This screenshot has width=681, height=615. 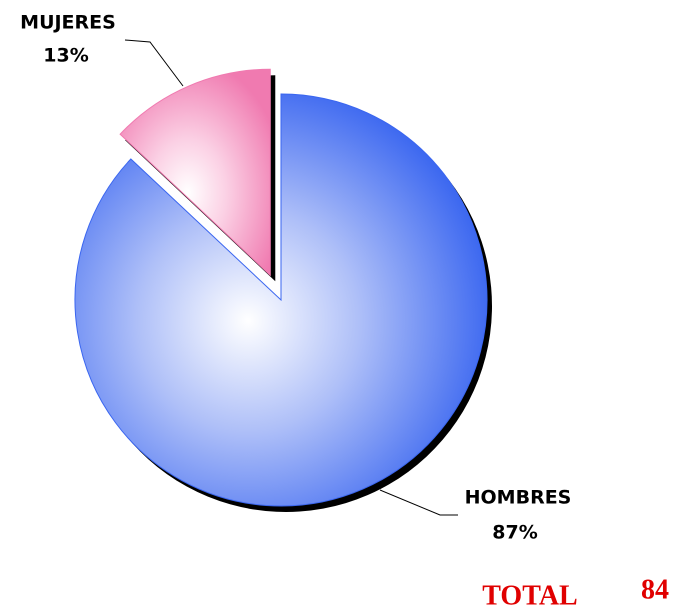 What do you see at coordinates (518, 498) in the screenshot?
I see `slice-label: HOMBRES` at bounding box center [518, 498].